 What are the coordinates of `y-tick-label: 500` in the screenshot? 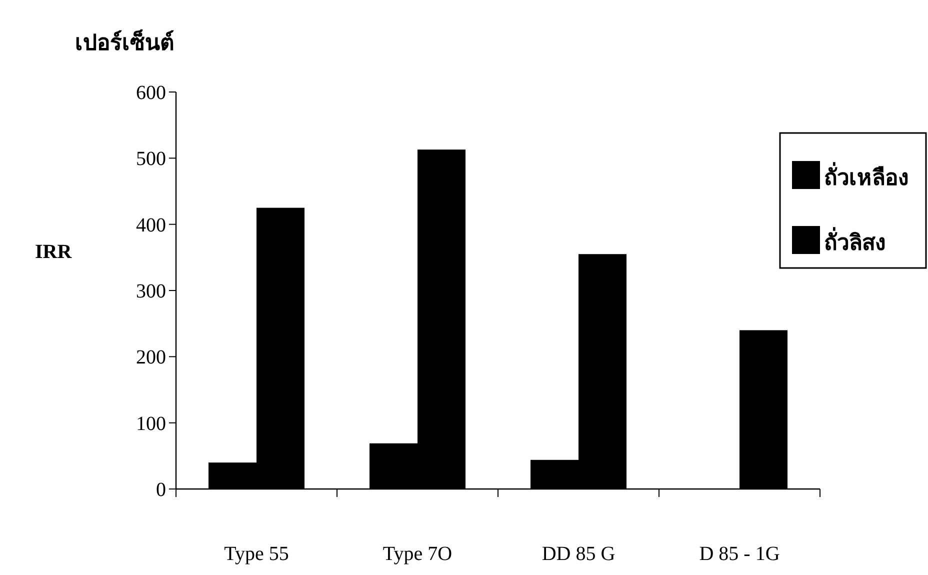 It's located at (151, 159).